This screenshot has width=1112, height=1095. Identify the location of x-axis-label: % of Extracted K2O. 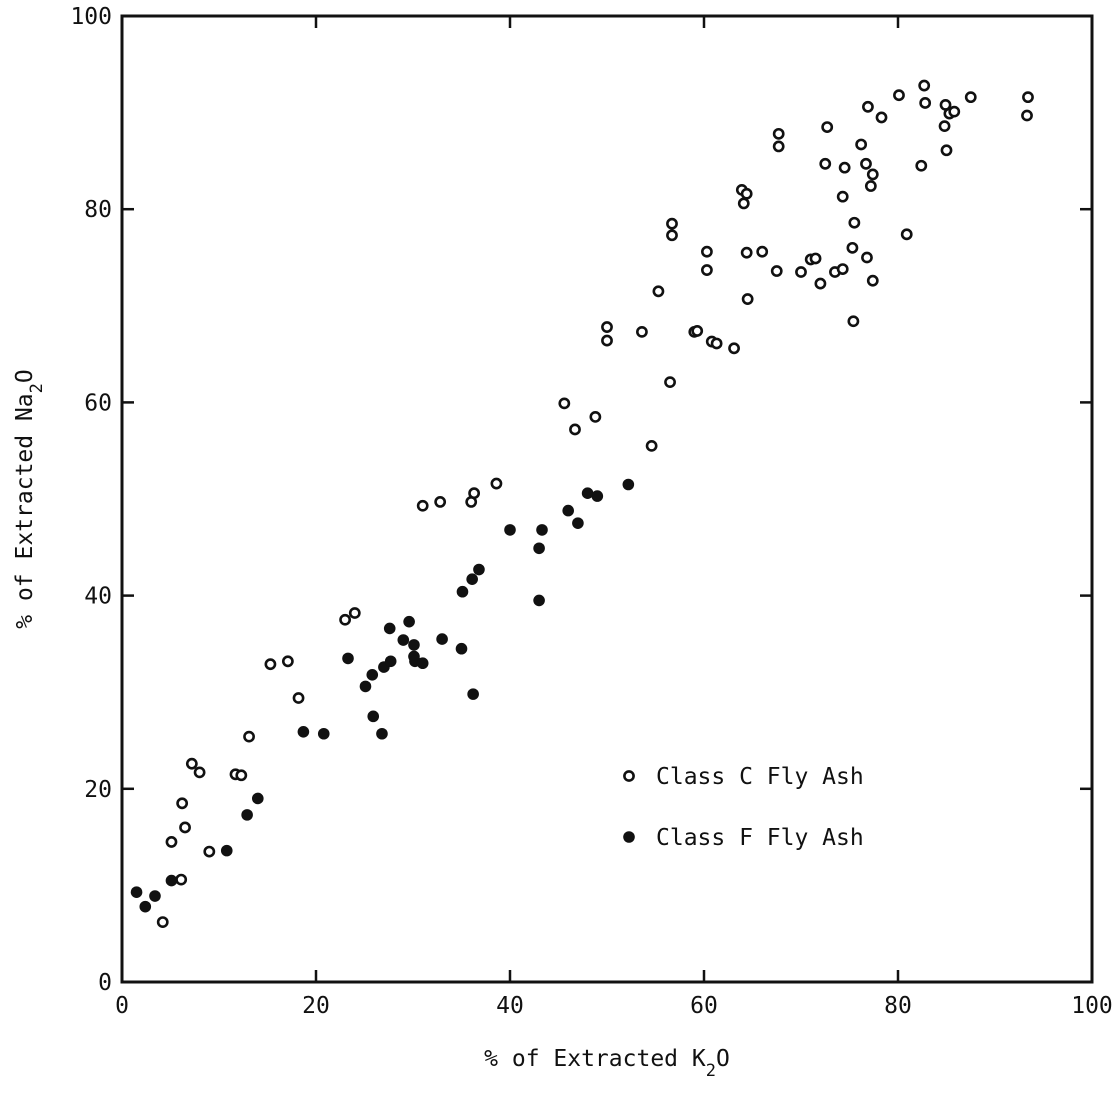
(607, 1063).